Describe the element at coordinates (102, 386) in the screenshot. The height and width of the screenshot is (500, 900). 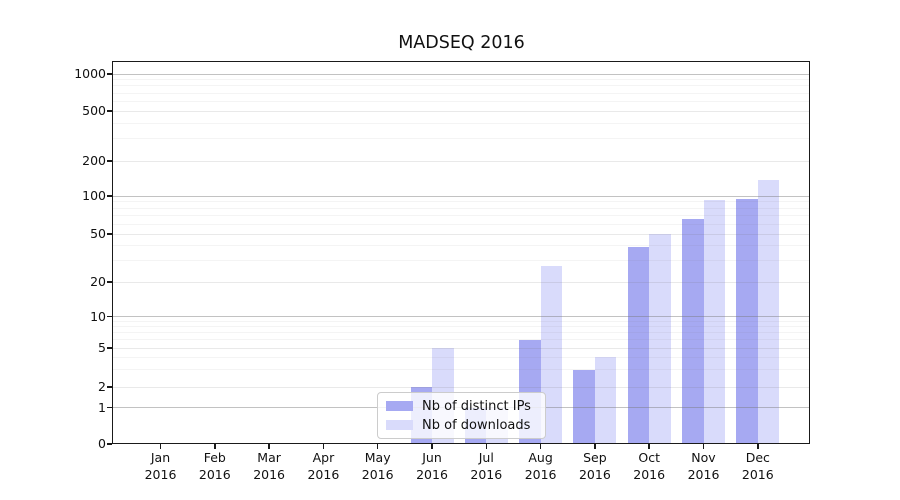
I see `y-tick-label: 2` at that location.